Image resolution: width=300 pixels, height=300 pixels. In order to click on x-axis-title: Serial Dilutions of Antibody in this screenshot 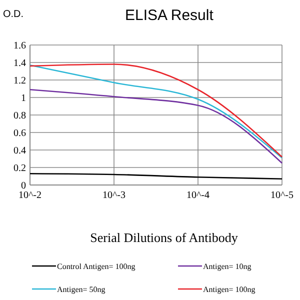, I will do `click(164, 237)`.